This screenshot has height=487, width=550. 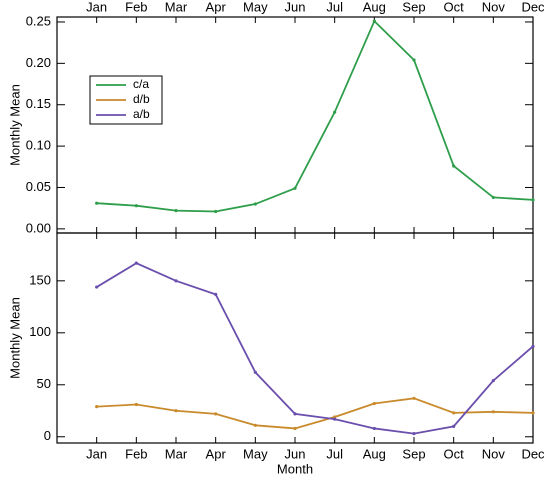 I want to click on y-tick-label: 0.00, so click(x=38, y=227).